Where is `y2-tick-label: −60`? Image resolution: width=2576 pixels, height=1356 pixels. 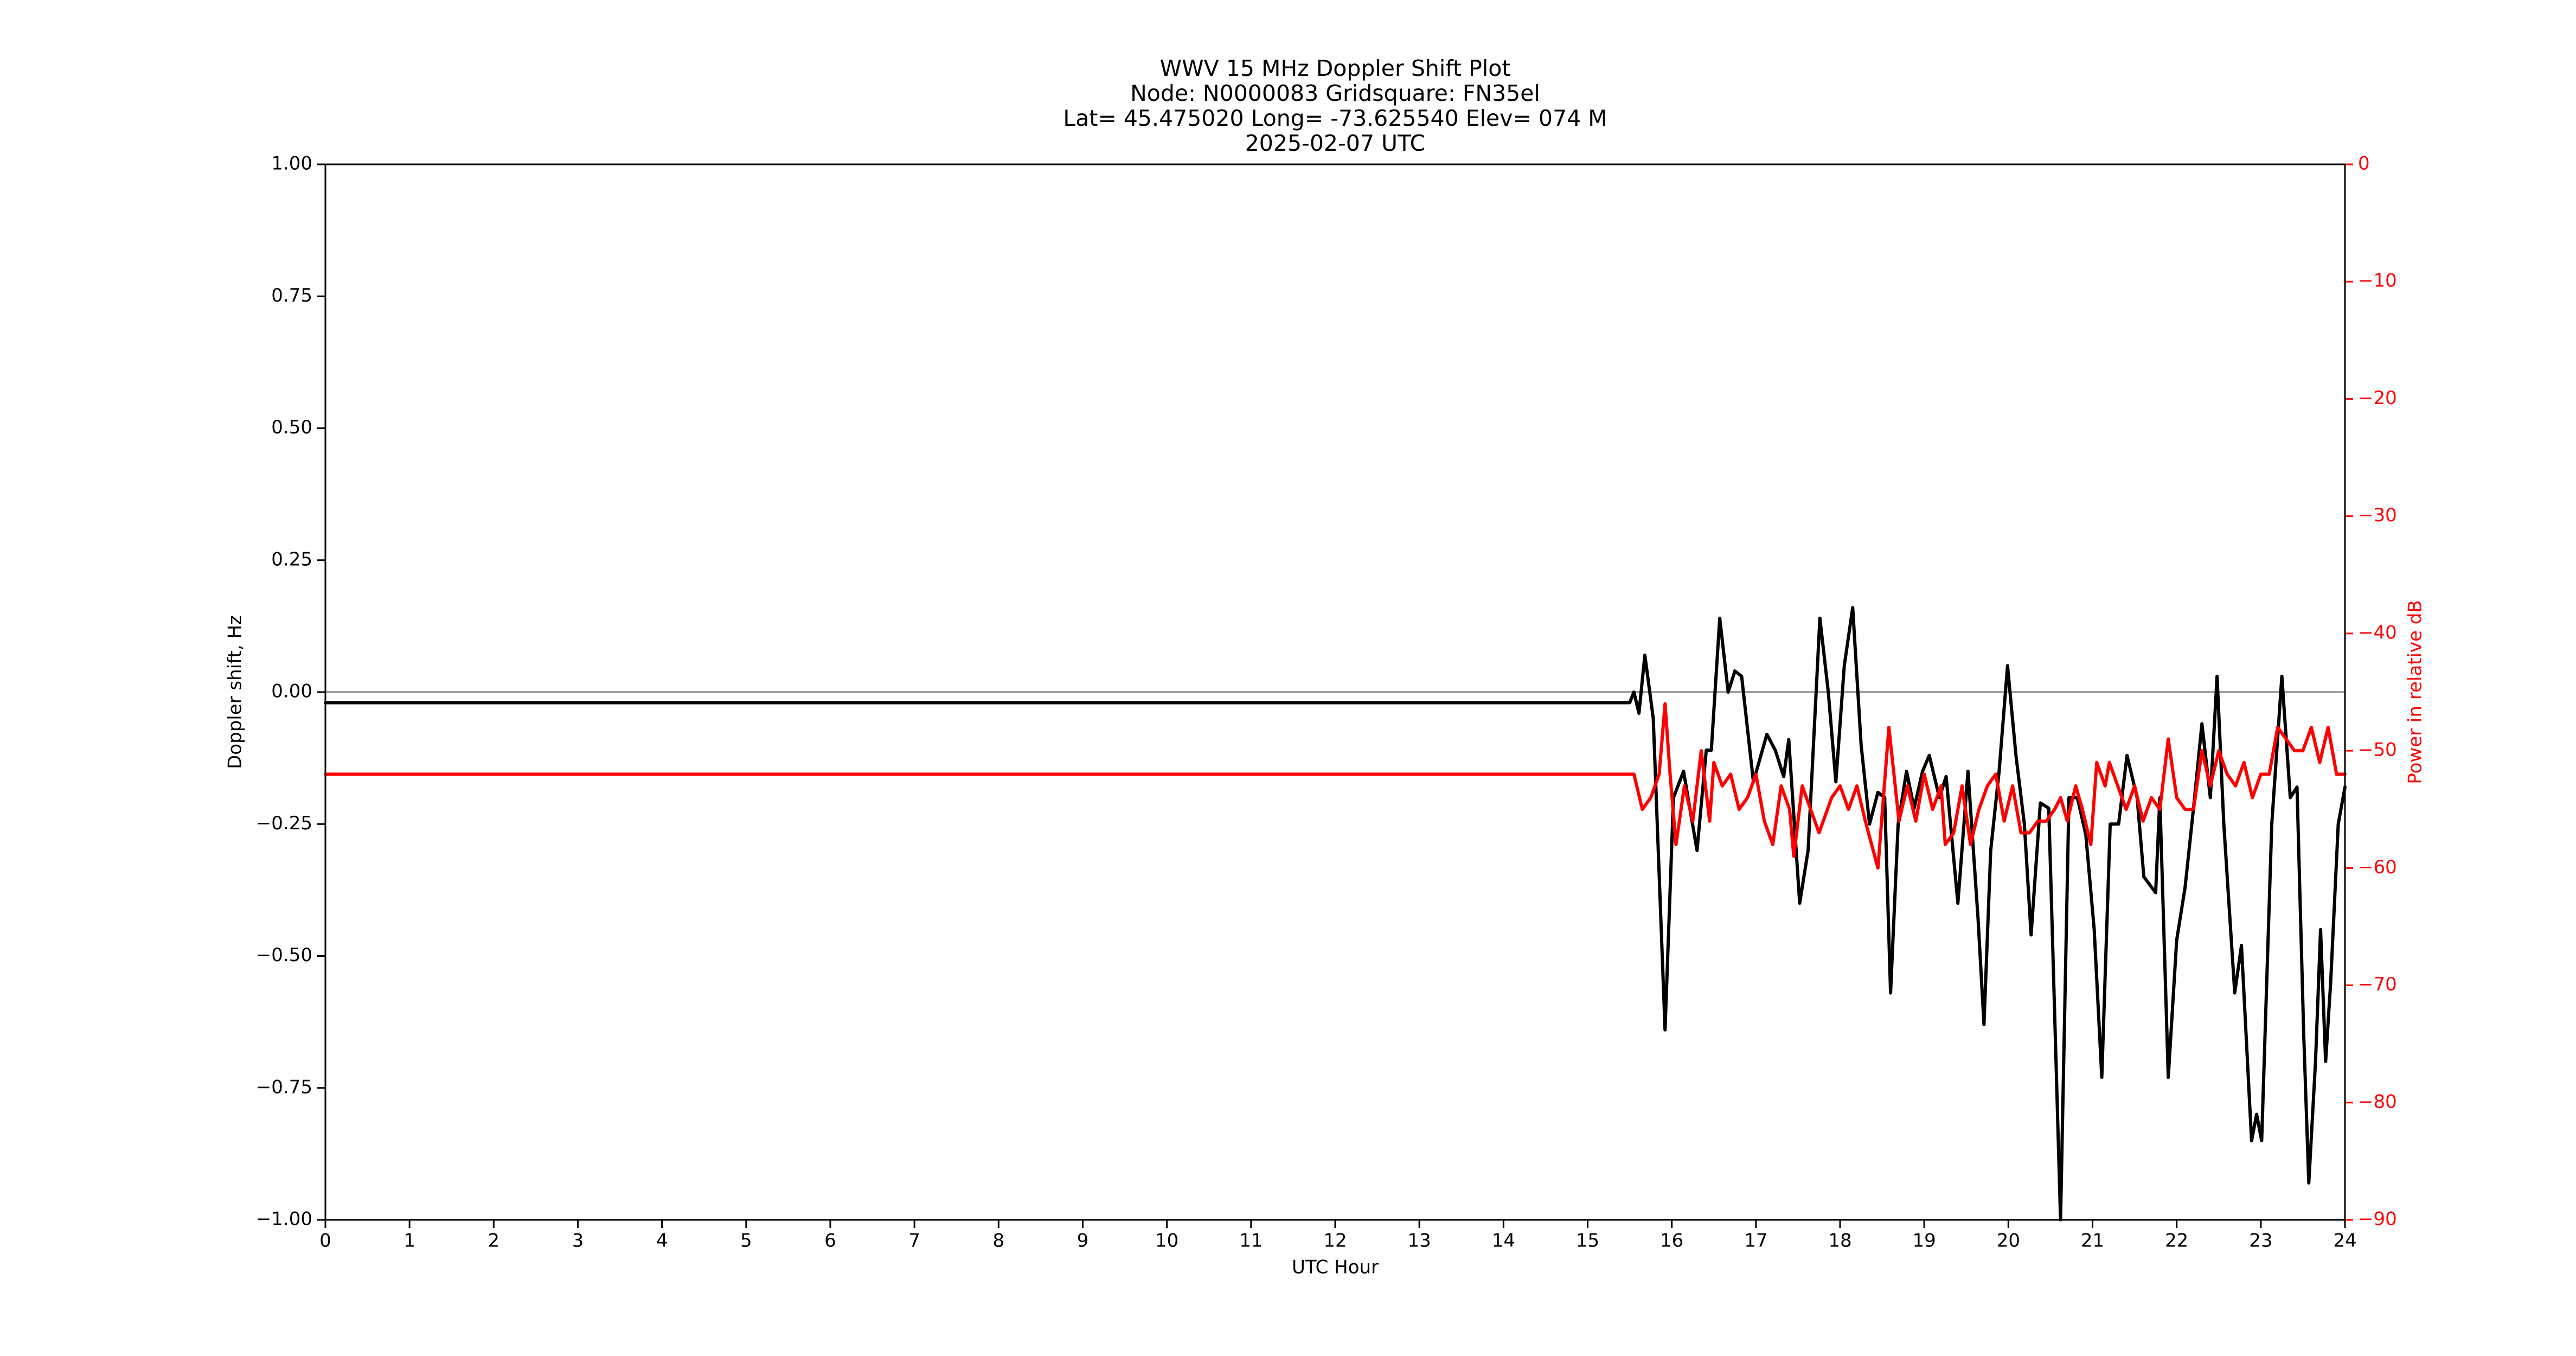
y2-tick-label: −60 is located at coordinates (2377, 867).